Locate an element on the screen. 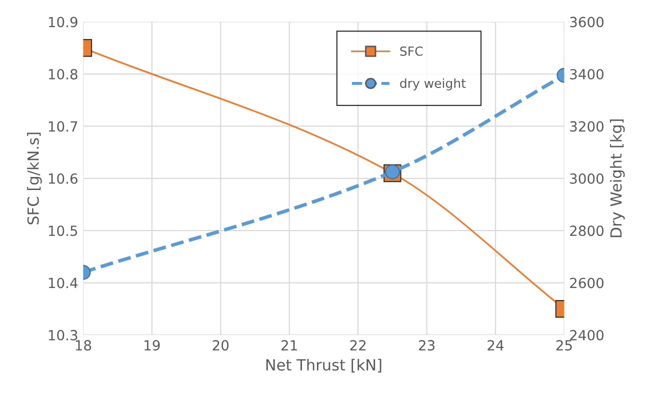 The image size is (650, 412). x-tick-label: 21 is located at coordinates (289, 345).